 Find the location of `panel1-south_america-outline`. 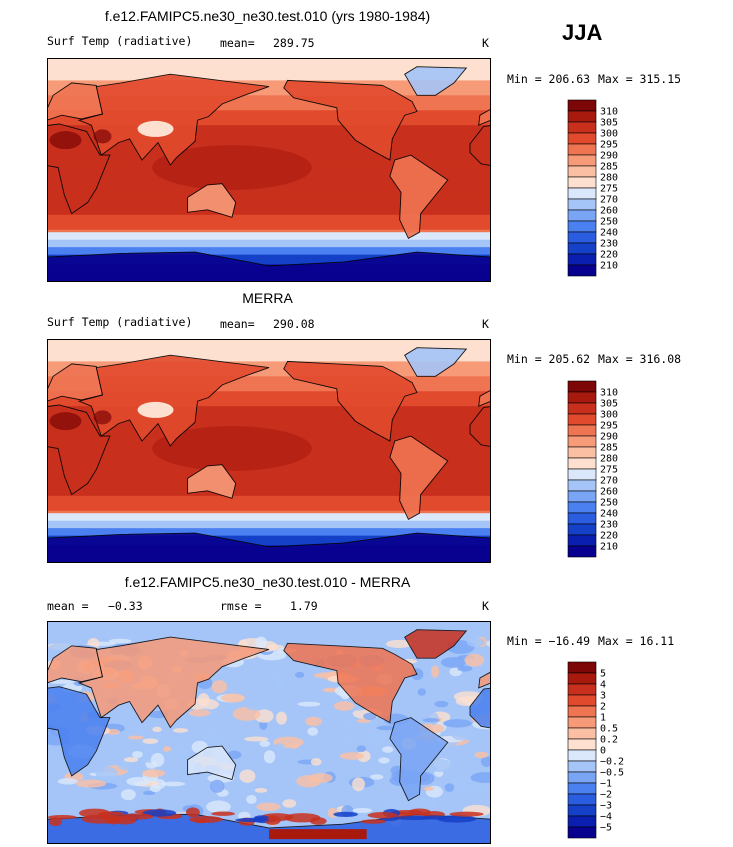

panel1-south_america-outline is located at coordinates (419, 197).